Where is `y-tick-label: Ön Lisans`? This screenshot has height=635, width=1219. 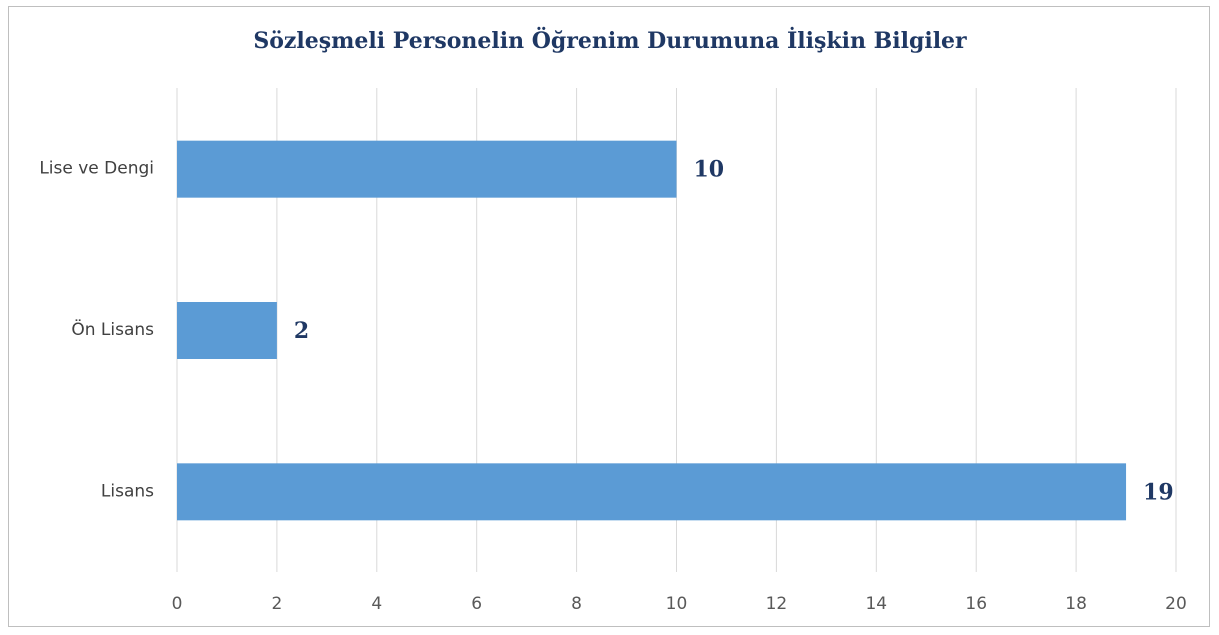
y-tick-label: Ön Lisans is located at coordinates (112, 329).